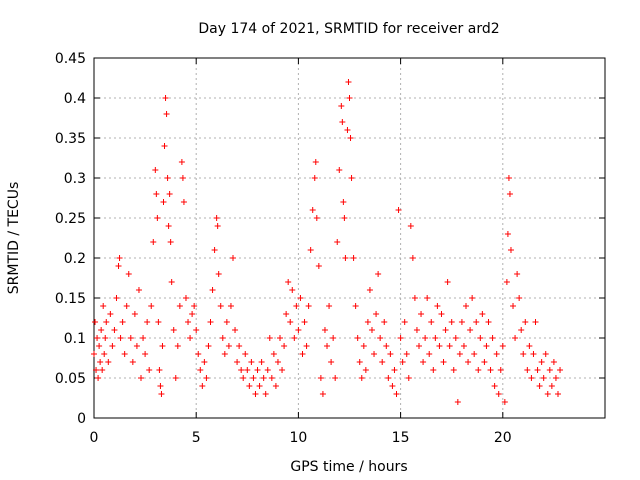 The height and width of the screenshot is (480, 640). I want to click on x-tick-label: 10, so click(298, 438).